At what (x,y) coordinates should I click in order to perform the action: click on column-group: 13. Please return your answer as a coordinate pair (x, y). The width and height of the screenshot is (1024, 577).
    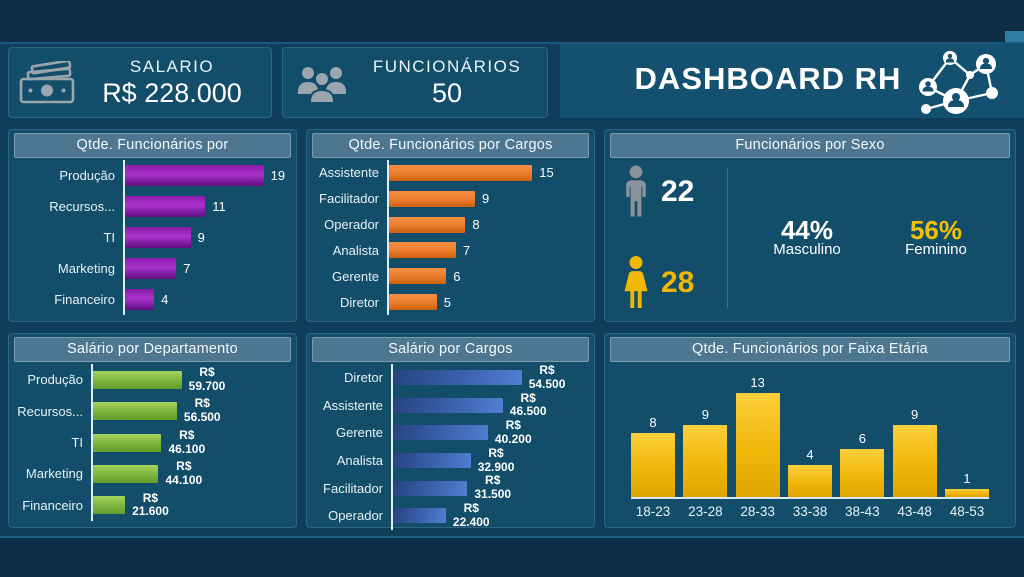
    Looking at the image, I should click on (757, 433).